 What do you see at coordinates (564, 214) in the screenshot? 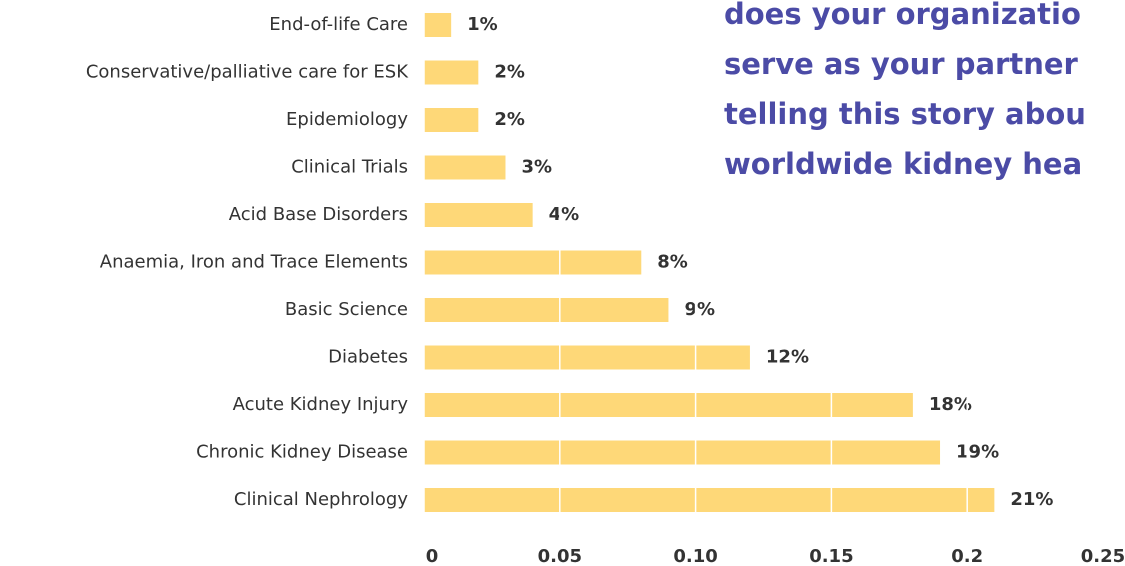
I see `data-label: 4%` at bounding box center [564, 214].